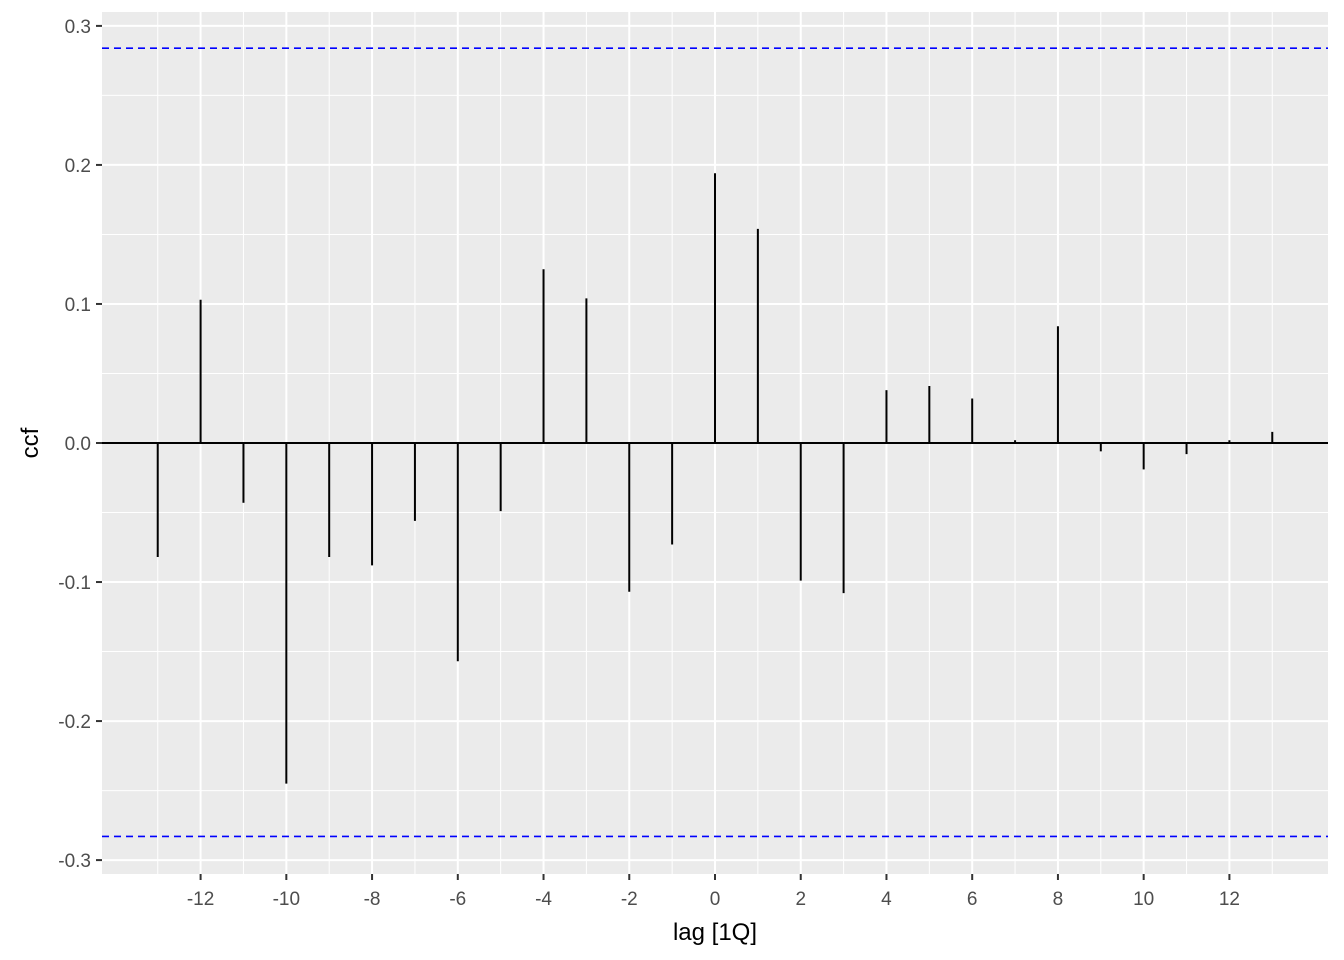 This screenshot has height=960, width=1344. What do you see at coordinates (78, 166) in the screenshot?
I see `y-tick-label: 0.2` at bounding box center [78, 166].